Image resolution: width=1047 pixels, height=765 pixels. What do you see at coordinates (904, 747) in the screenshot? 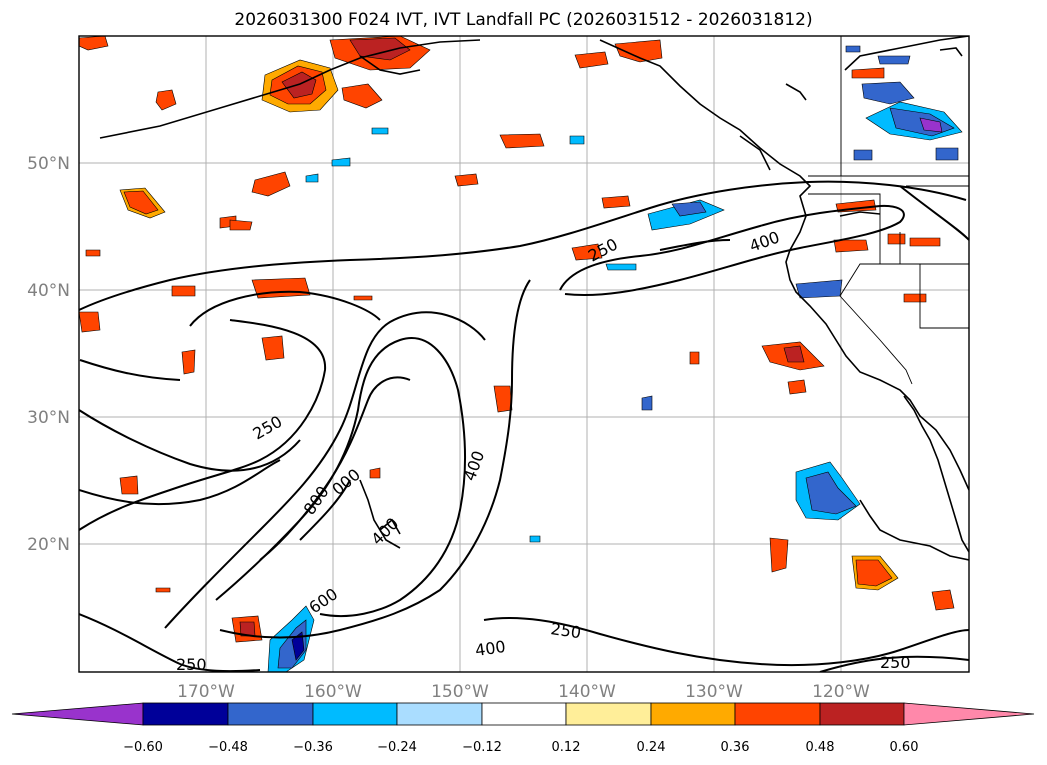
I see `colorbar-tick-10: 0.60` at bounding box center [904, 747].